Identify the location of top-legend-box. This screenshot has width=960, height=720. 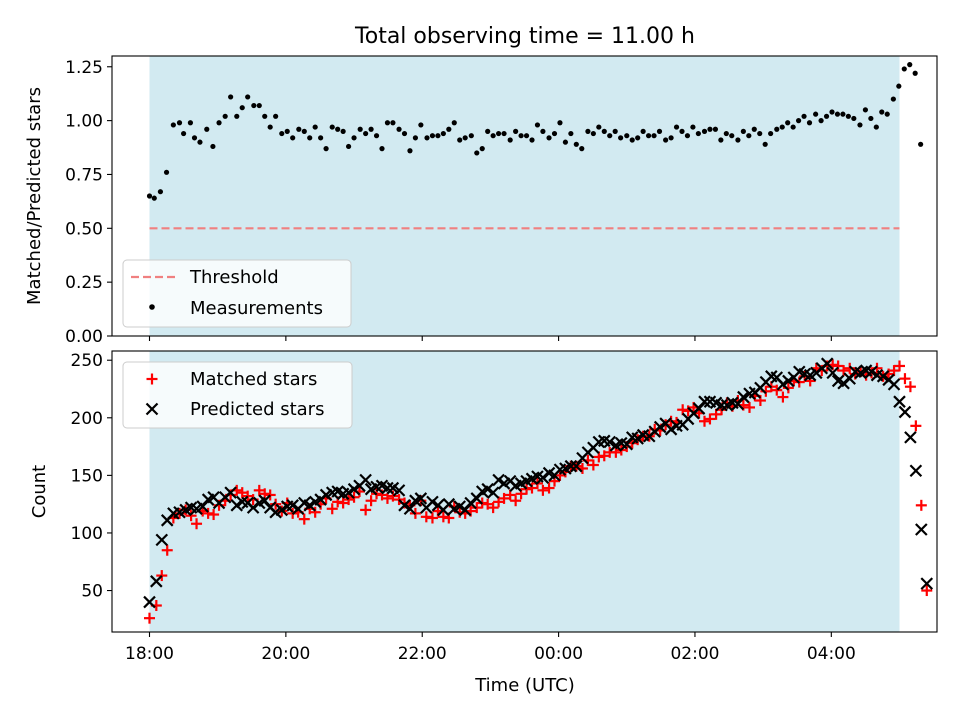
(237, 293).